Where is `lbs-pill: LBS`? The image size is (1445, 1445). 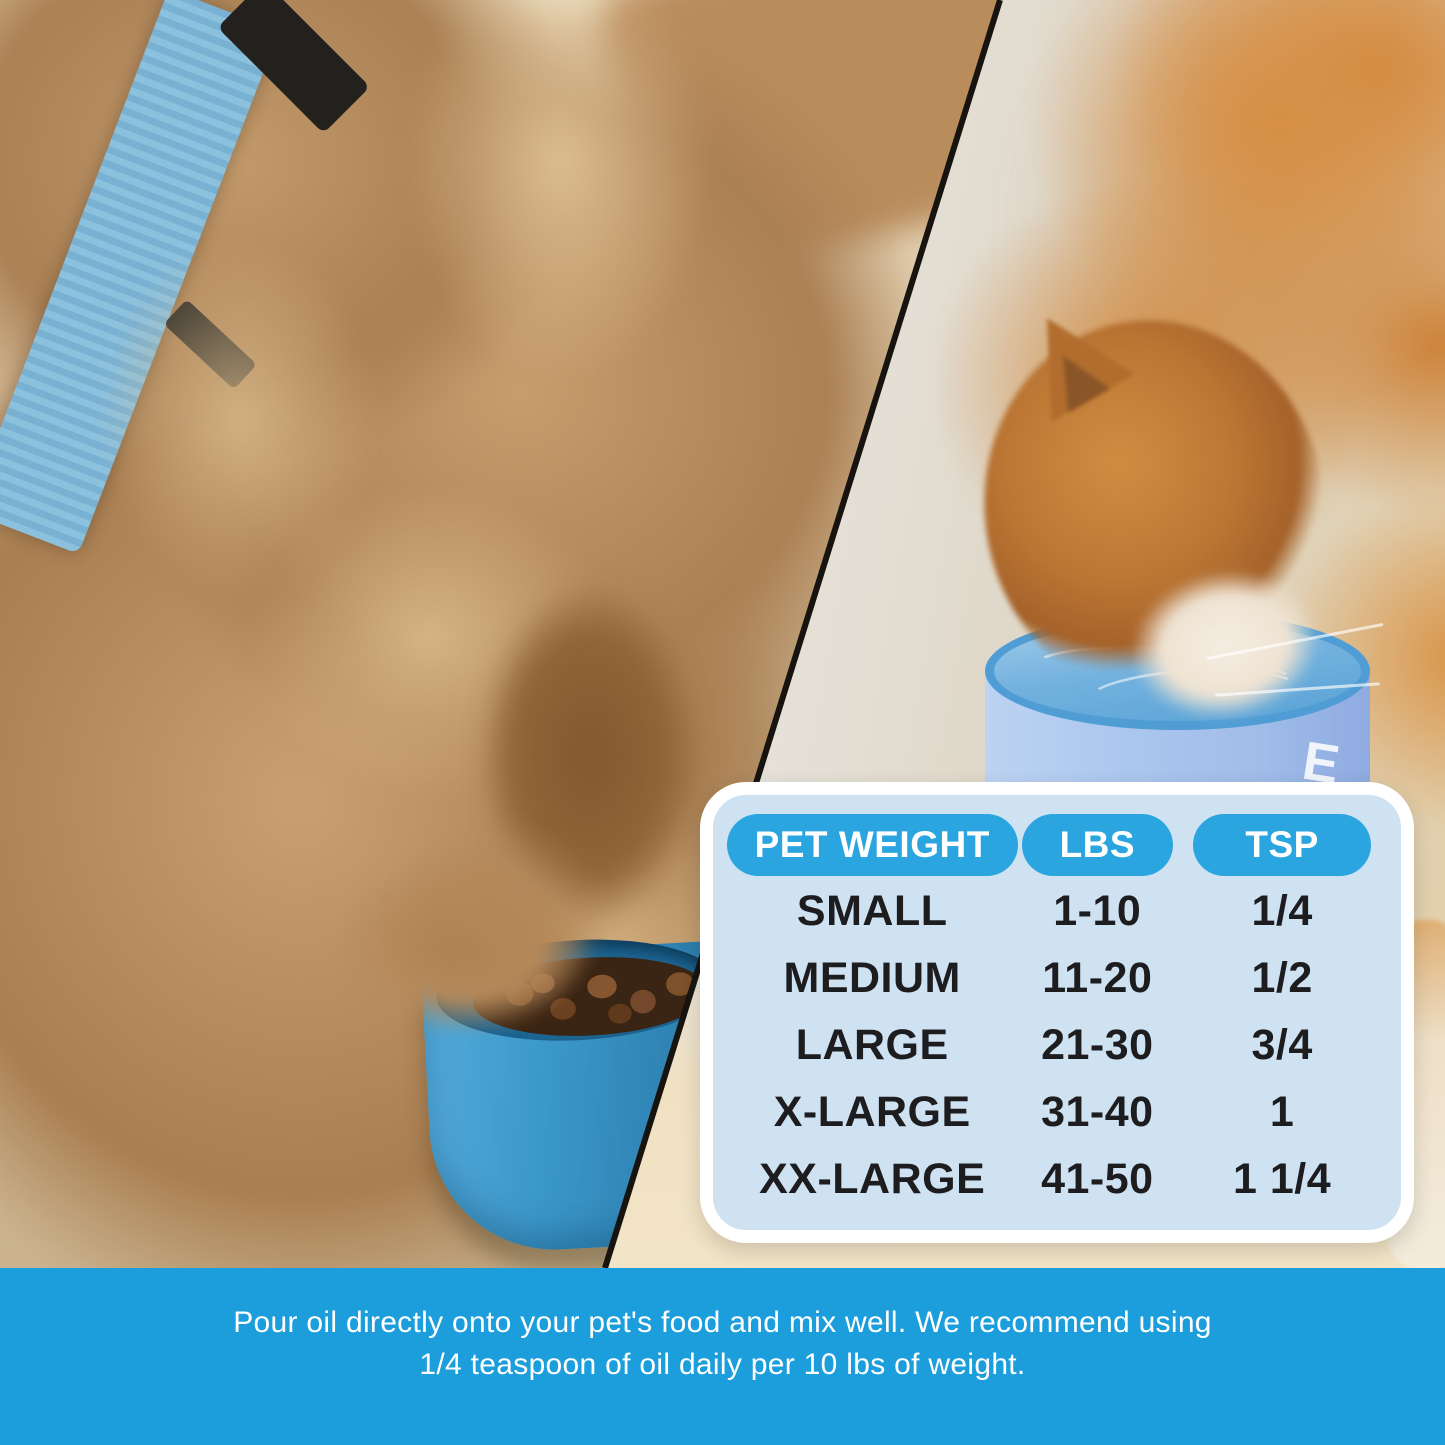 lbs-pill: LBS is located at coordinates (1097, 844).